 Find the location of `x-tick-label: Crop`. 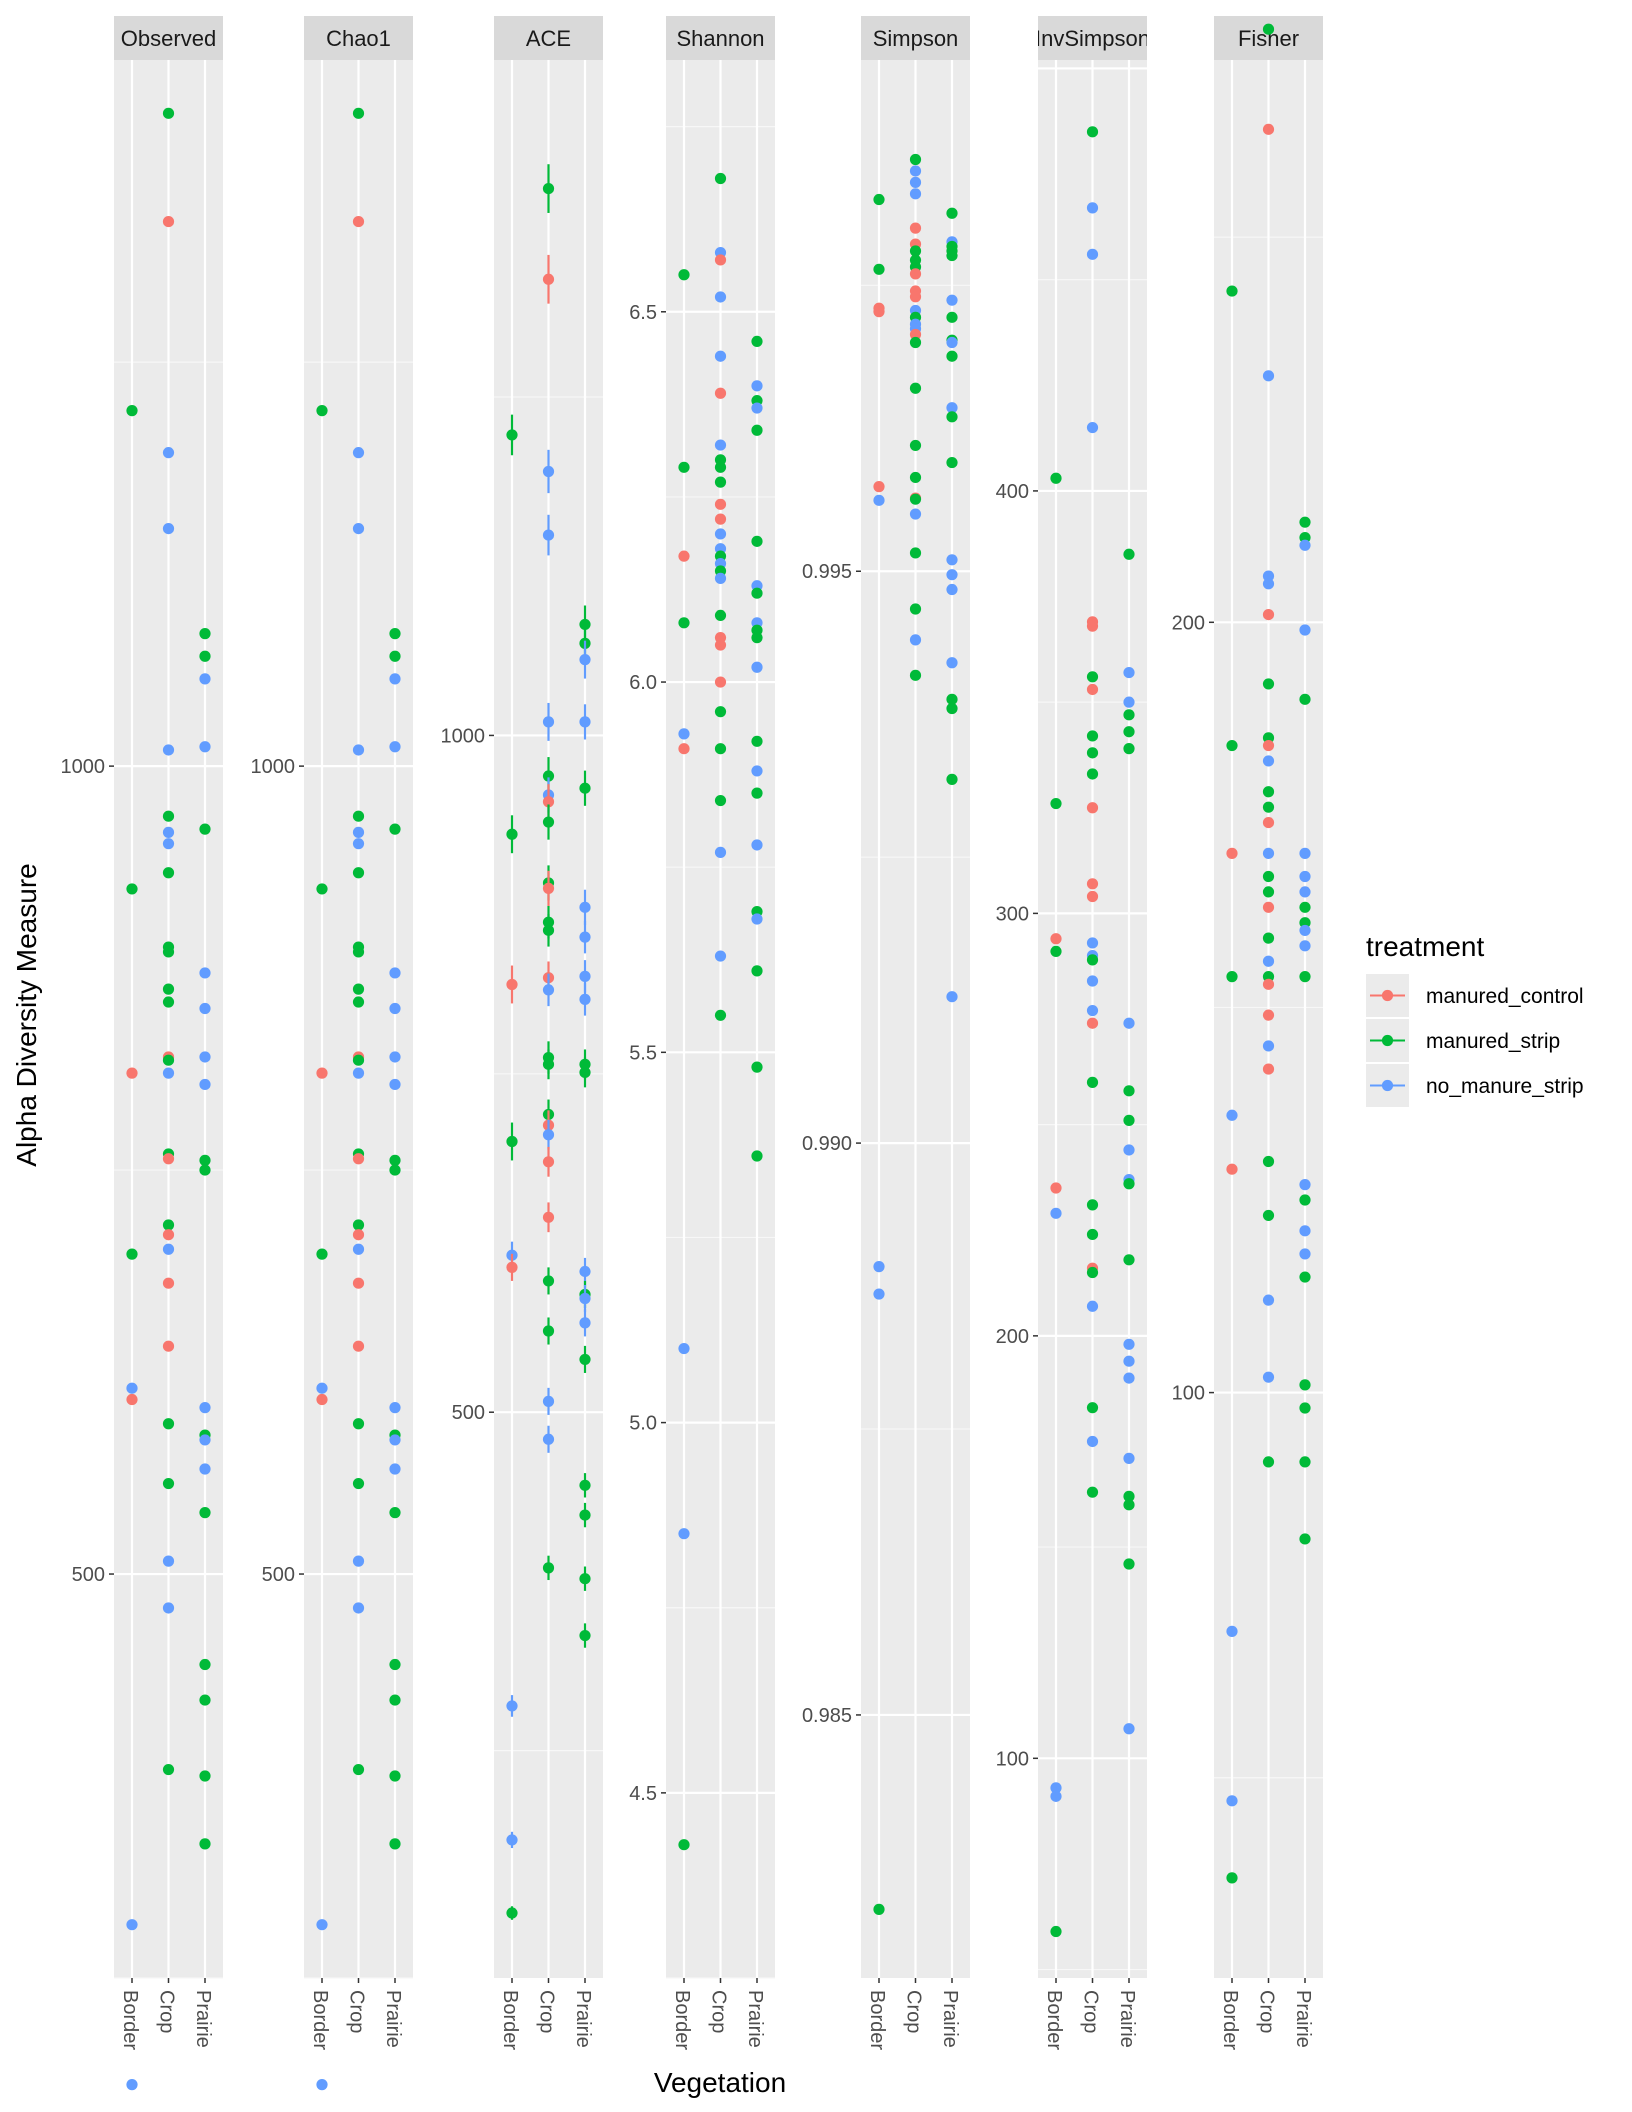

x-tick-label: Crop is located at coordinates (914, 2011).